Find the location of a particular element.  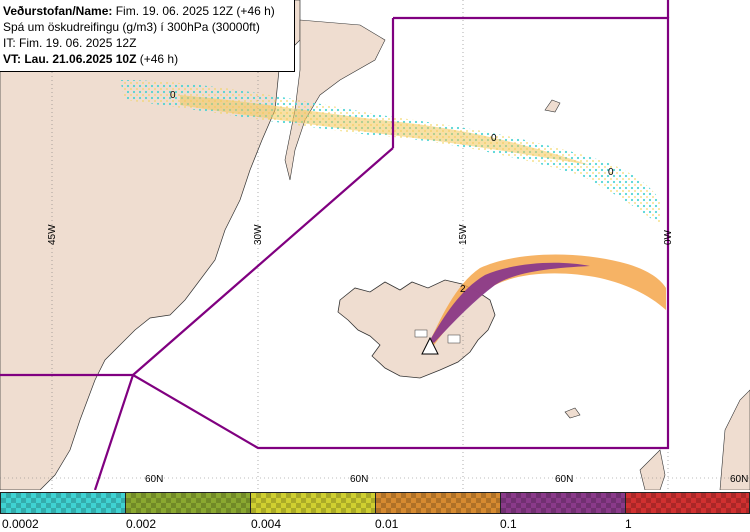

contour-label-3: 0 is located at coordinates (611, 172).